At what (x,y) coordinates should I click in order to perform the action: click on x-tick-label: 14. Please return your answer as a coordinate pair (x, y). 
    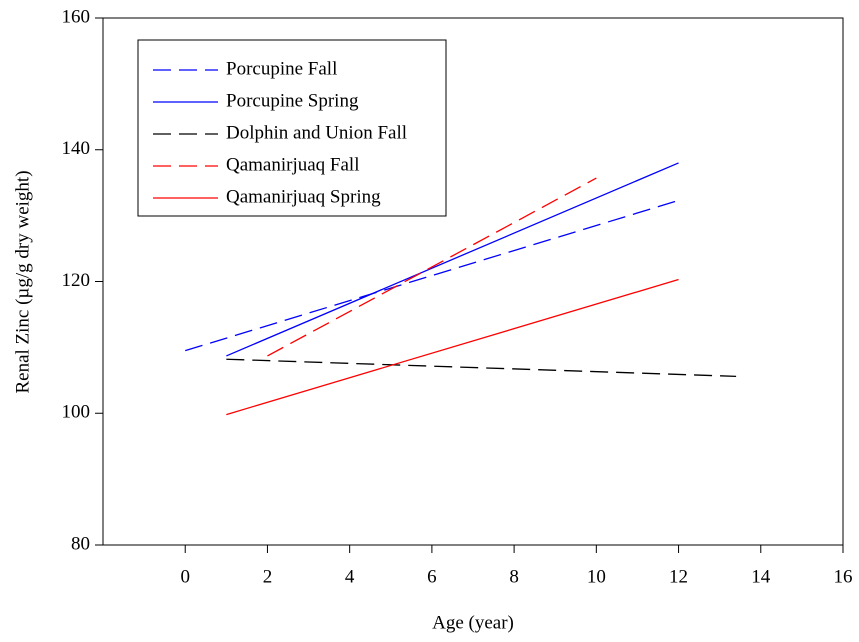
    Looking at the image, I should click on (761, 576).